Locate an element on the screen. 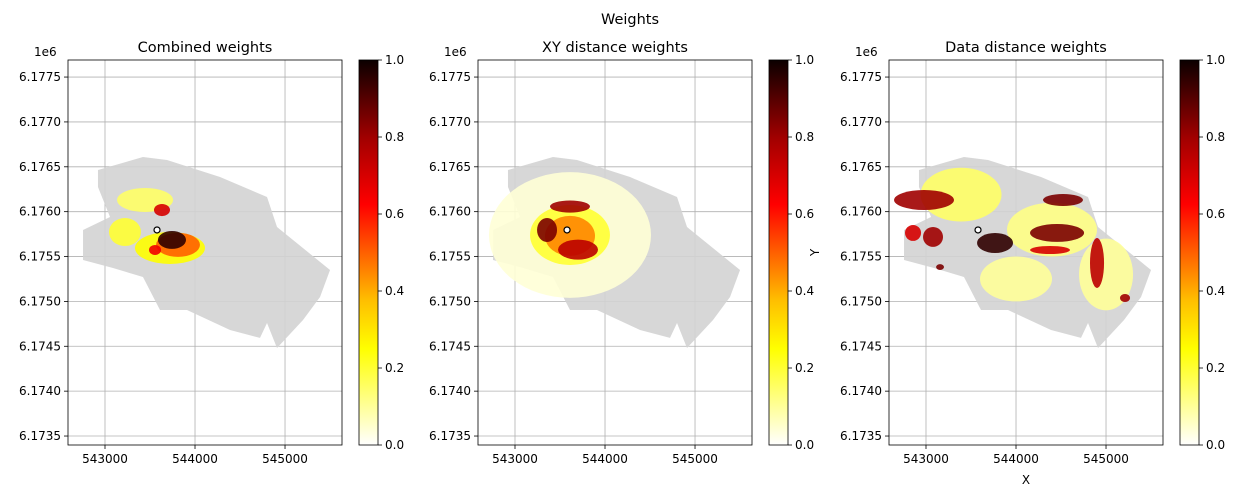 Image resolution: width=1240 pixels, height=498 pixels. y-axis-label: Y is located at coordinates (815, 252).